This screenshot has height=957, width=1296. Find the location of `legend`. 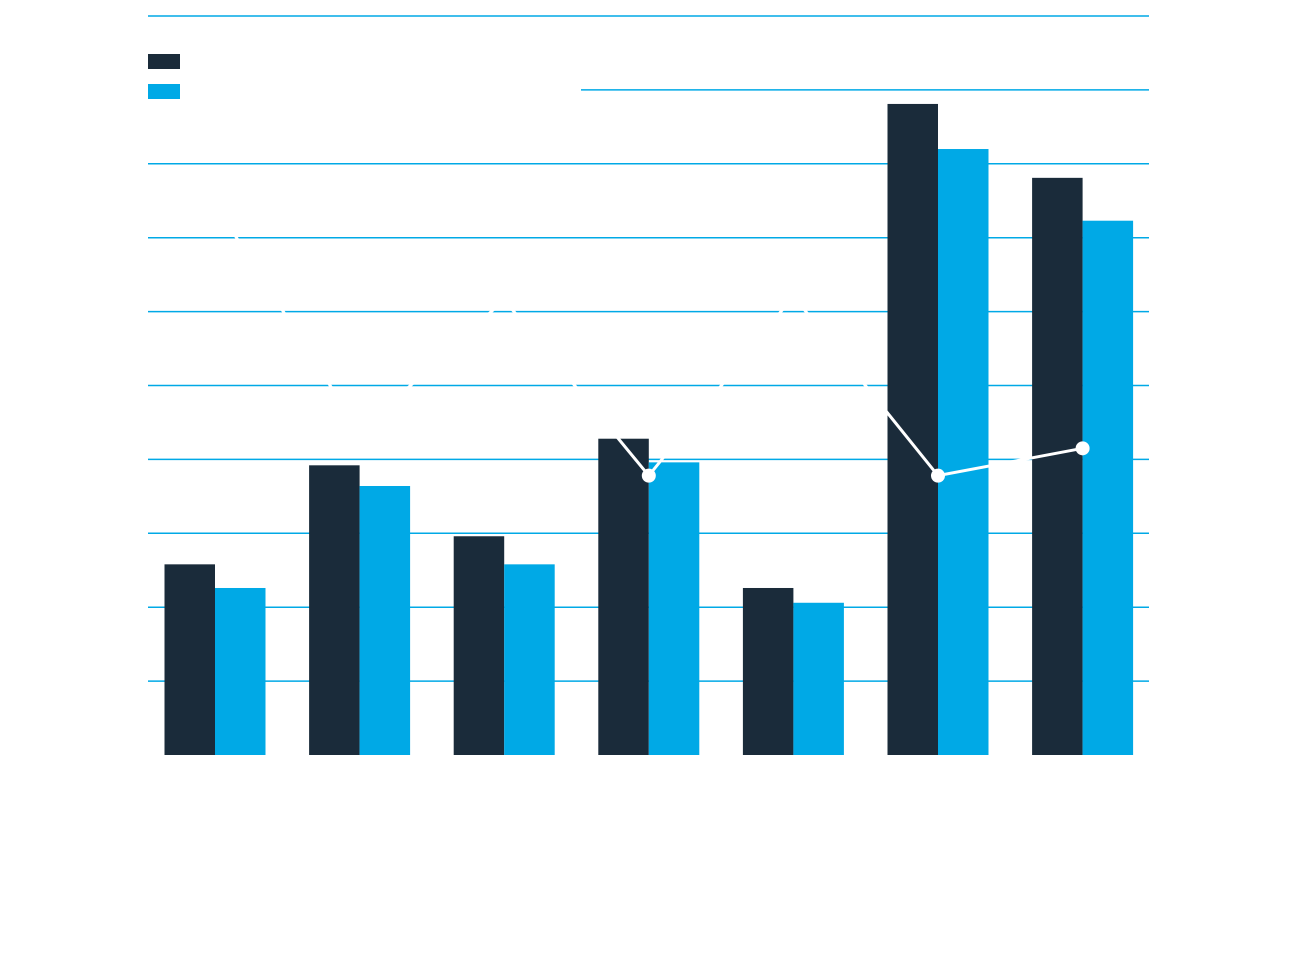

legend is located at coordinates (164, 76).